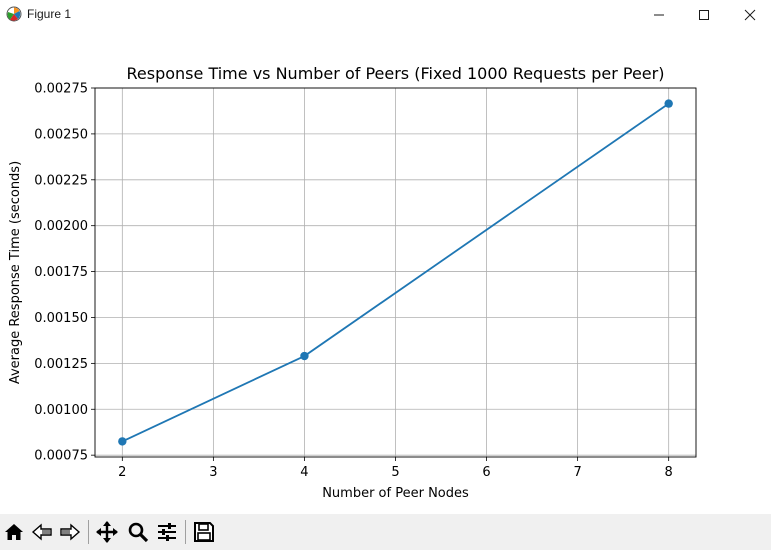 The width and height of the screenshot is (771, 550). Describe the element at coordinates (213, 472) in the screenshot. I see `x-tick-label: 3` at that location.